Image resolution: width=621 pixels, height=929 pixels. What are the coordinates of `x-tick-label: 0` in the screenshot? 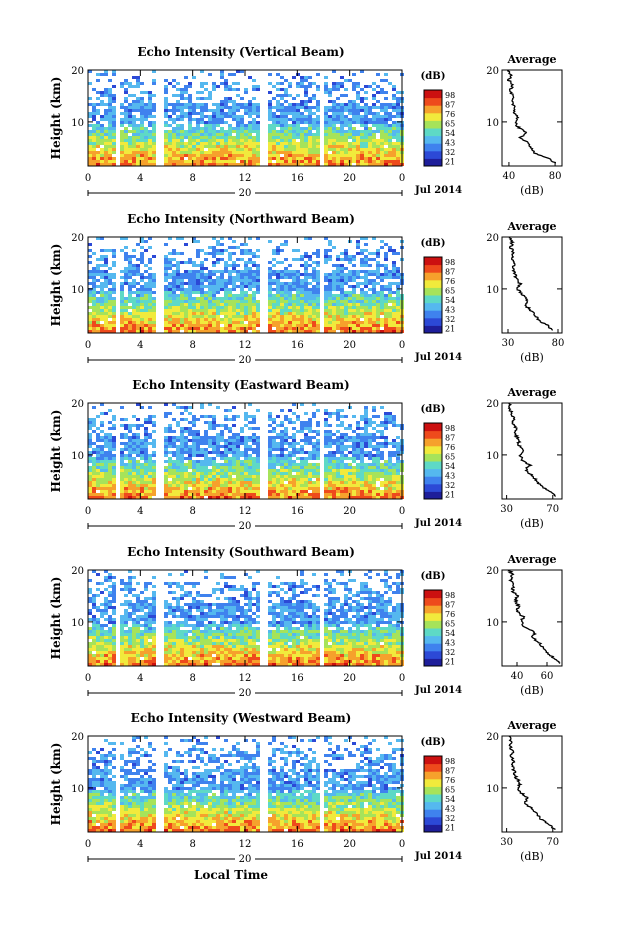 It's located at (402, 178).